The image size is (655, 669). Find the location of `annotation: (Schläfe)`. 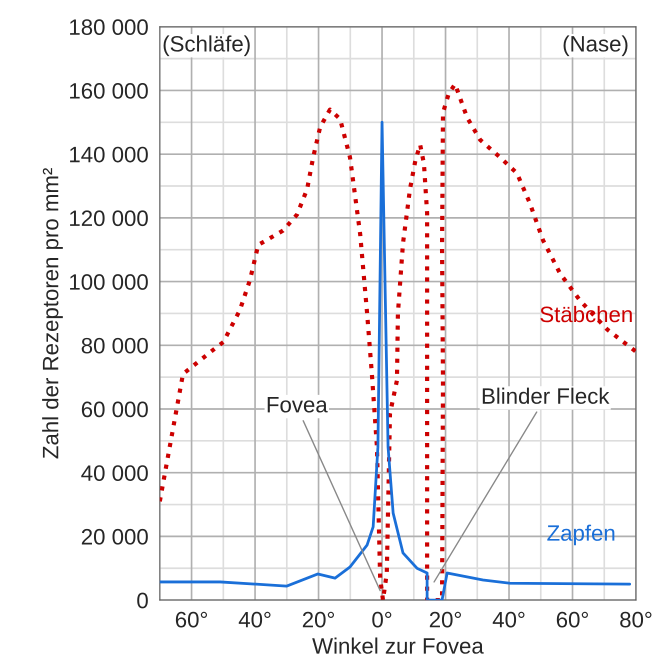

annotation: (Schläfe) is located at coordinates (207, 45).